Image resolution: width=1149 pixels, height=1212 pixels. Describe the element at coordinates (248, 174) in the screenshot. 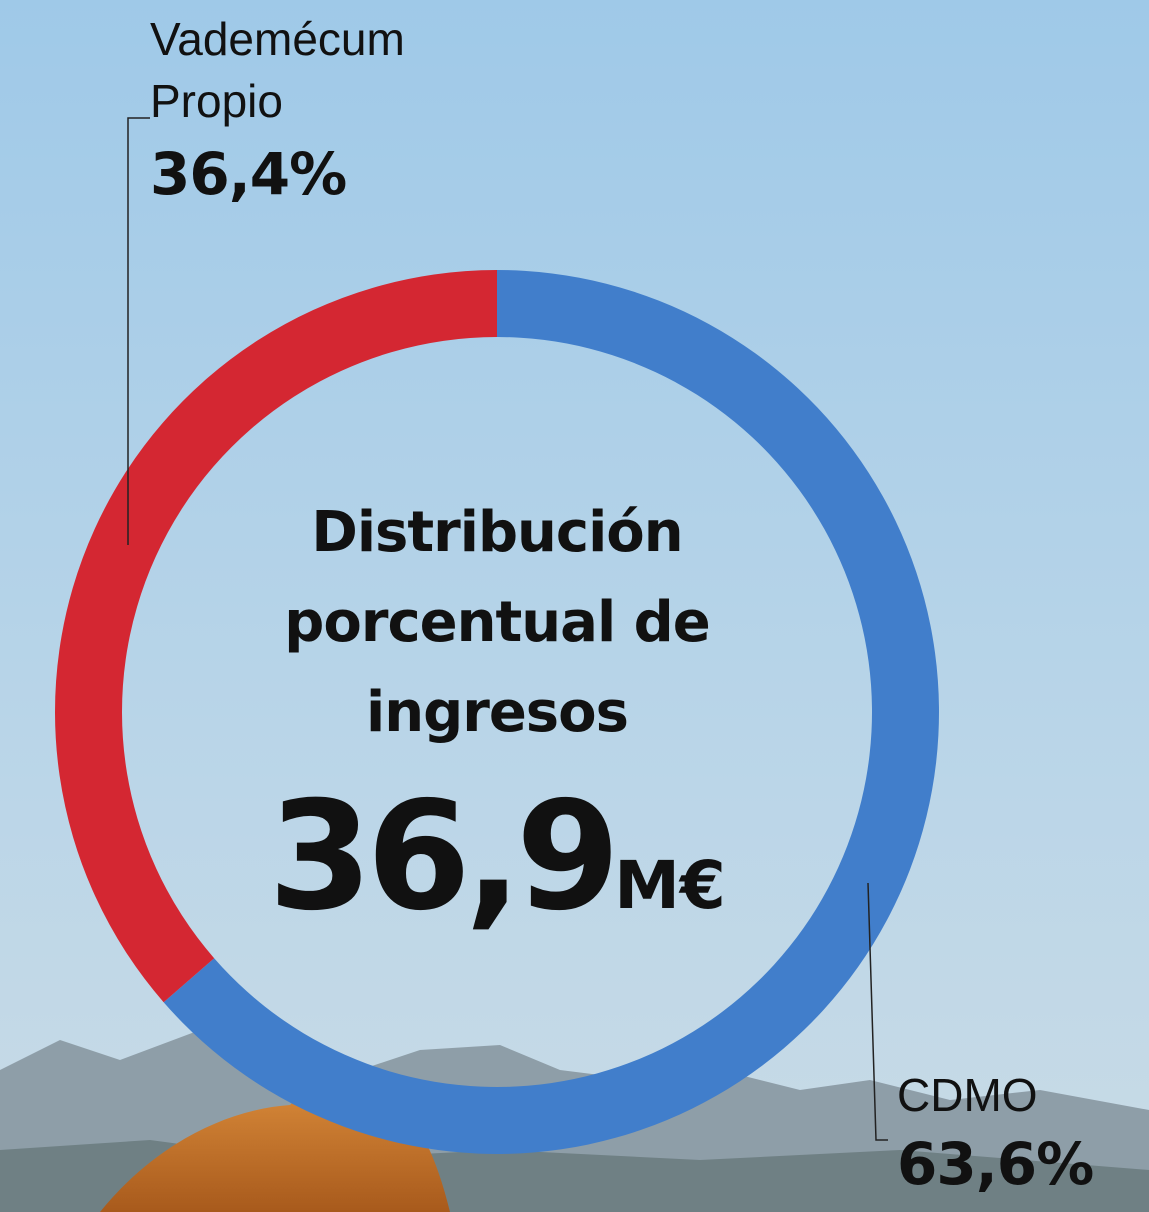

I see `value-label: 36,4%` at that location.